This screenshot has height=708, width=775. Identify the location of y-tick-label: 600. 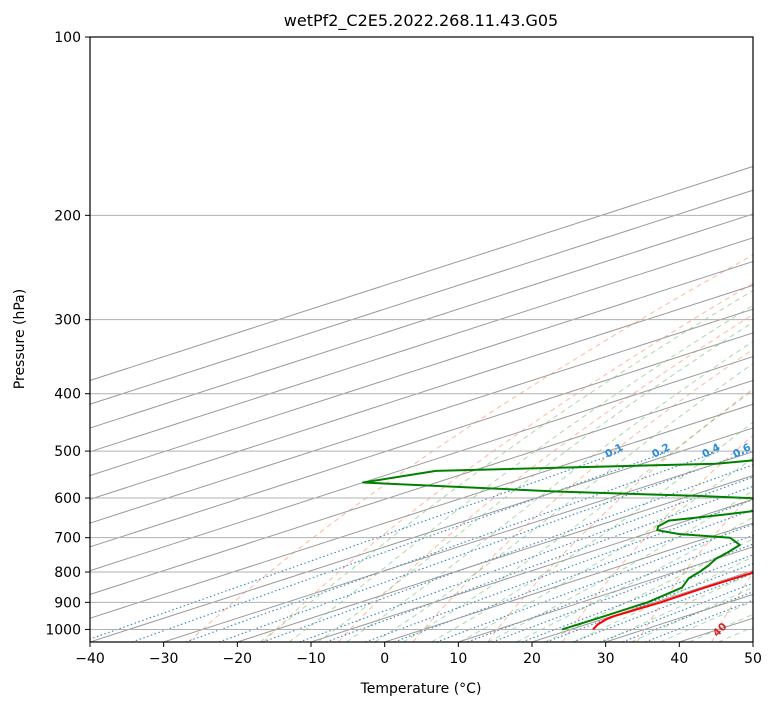
(67, 499).